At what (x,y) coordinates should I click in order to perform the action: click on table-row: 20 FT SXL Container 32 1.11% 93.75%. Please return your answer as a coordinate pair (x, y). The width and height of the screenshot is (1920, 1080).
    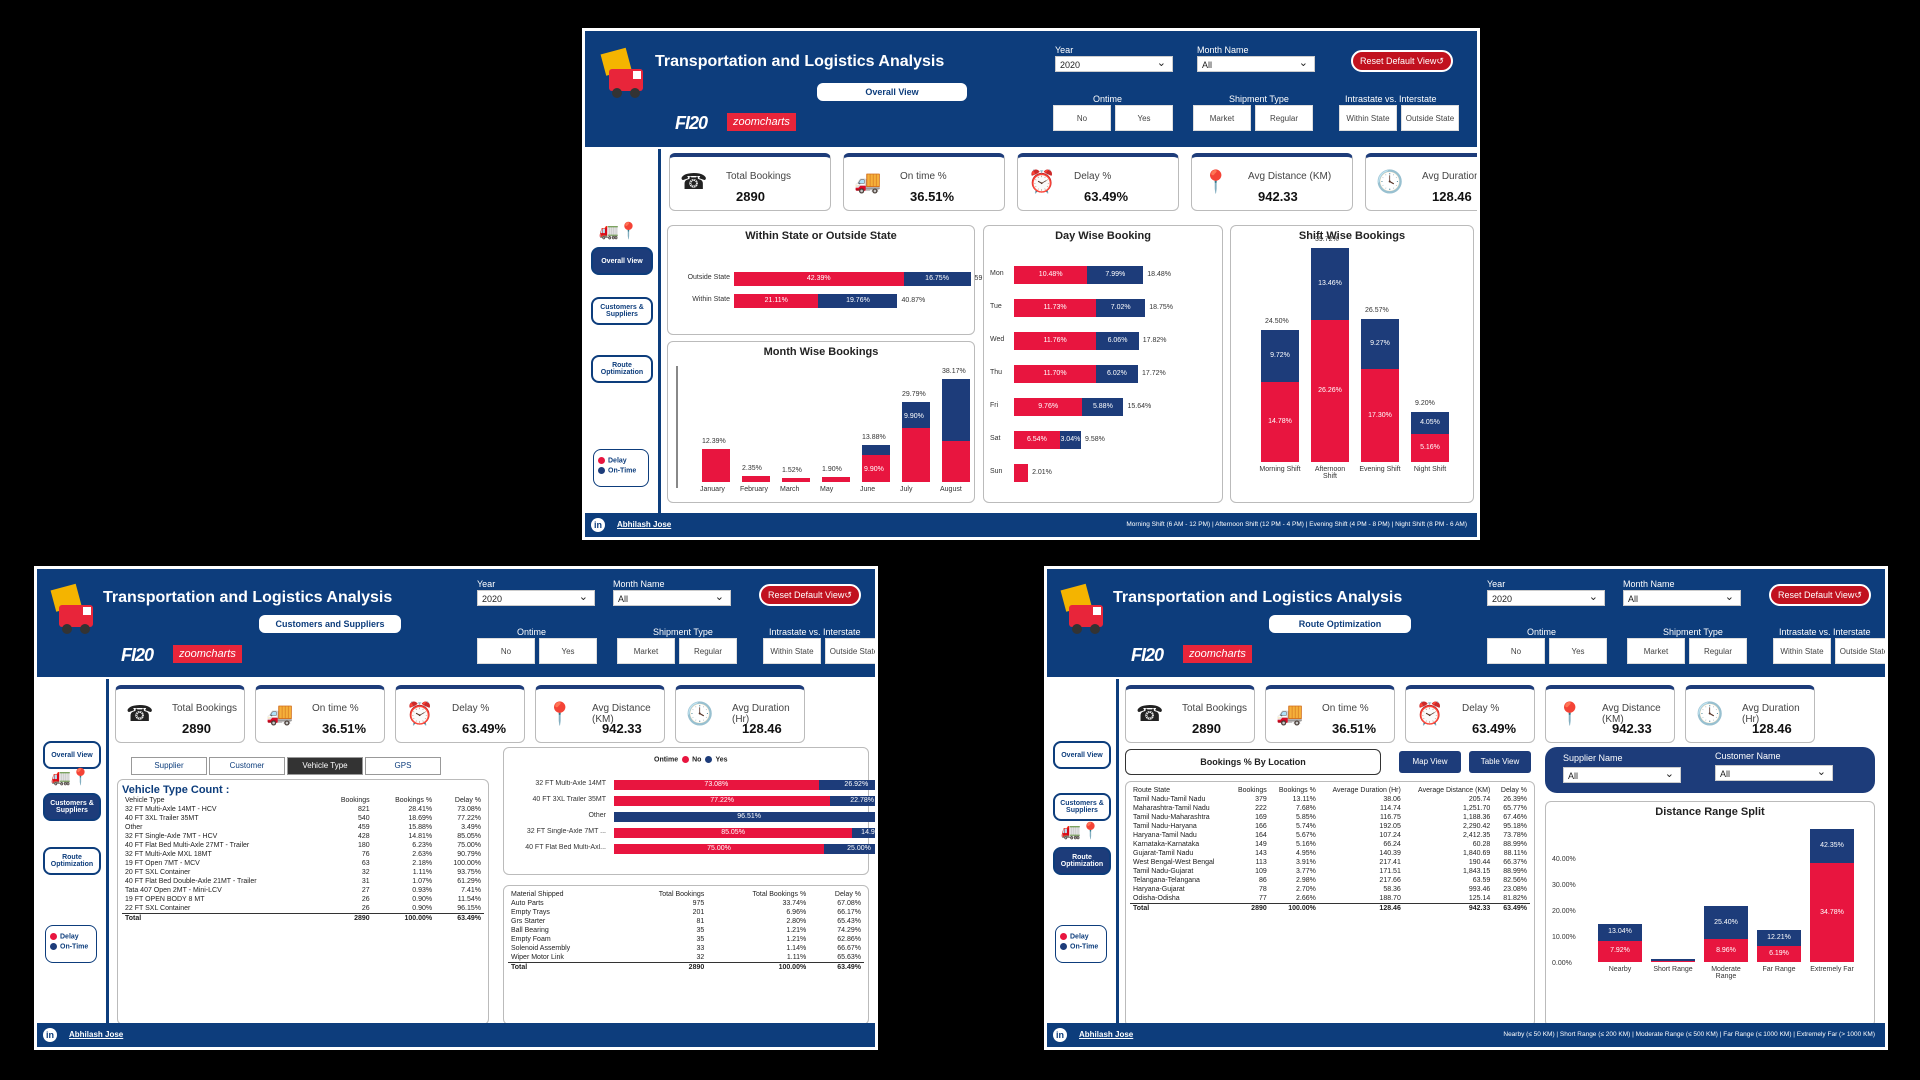
    Looking at the image, I should click on (303, 872).